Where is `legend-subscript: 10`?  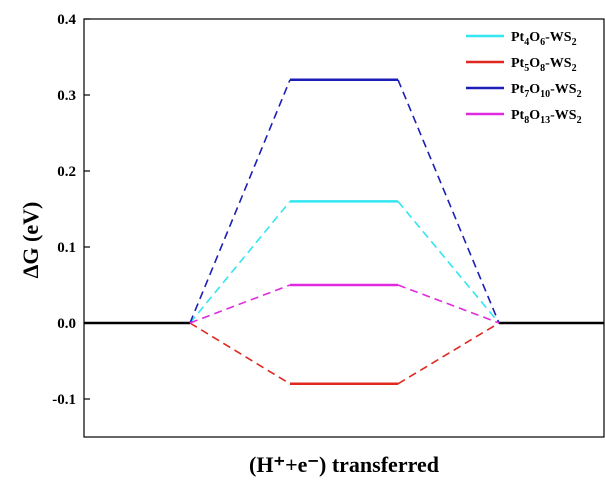
legend-subscript: 10 is located at coordinates (545, 94).